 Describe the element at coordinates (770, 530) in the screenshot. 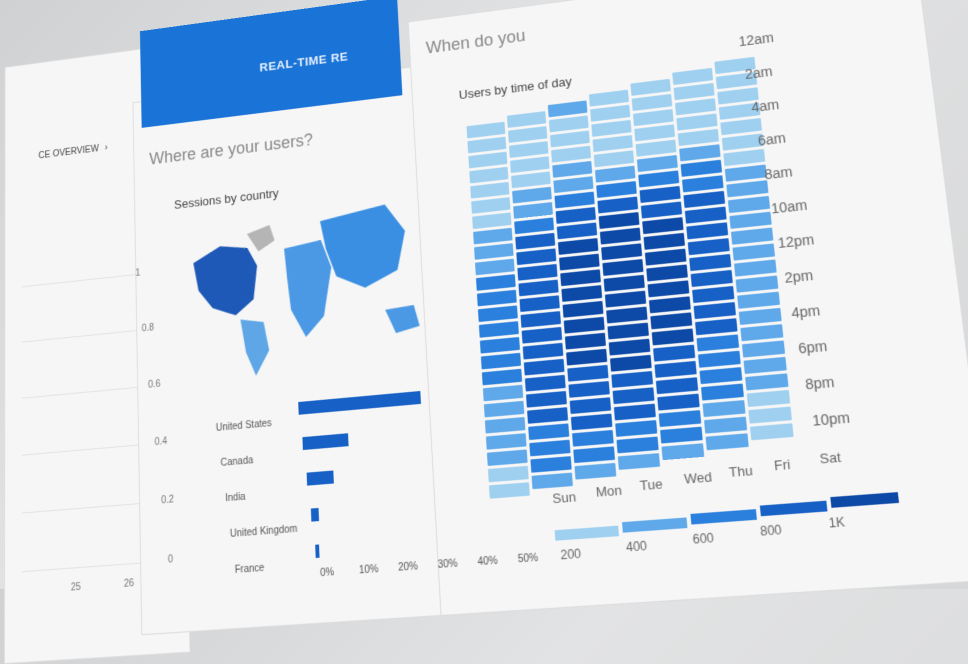

I see `legend-label: 800` at that location.